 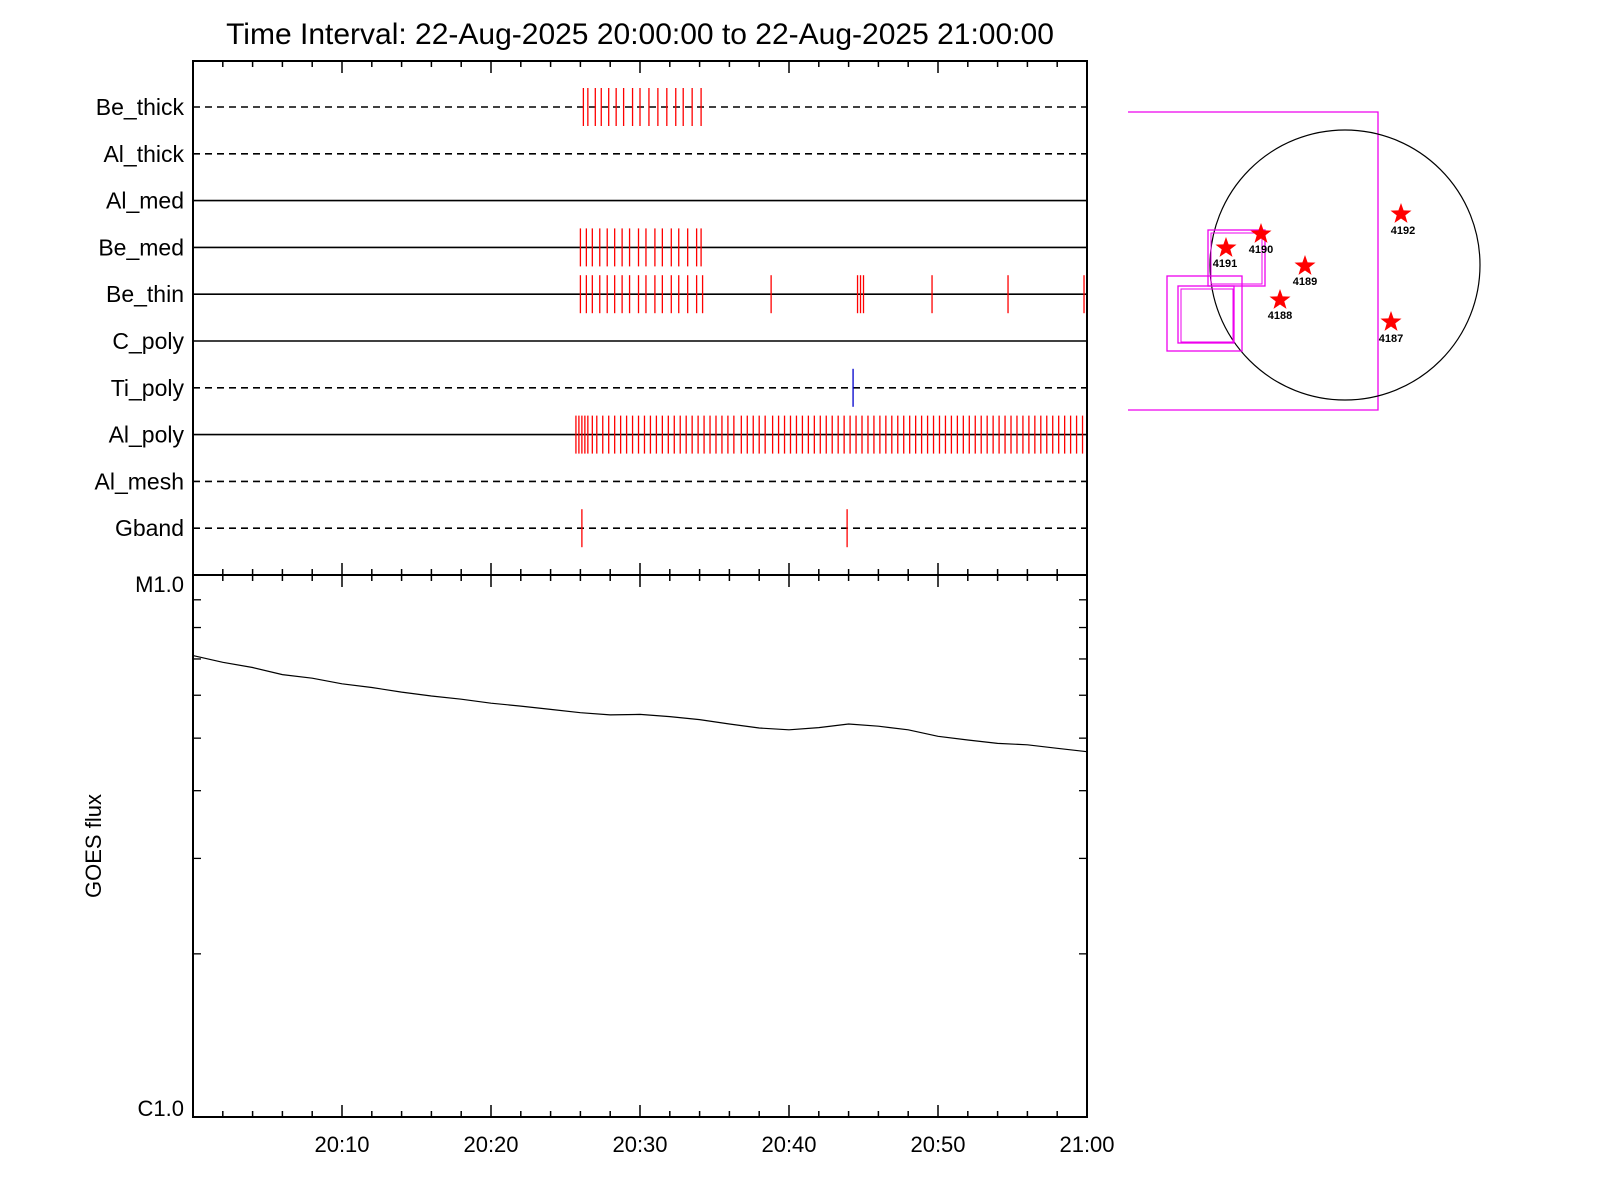 I want to click on fov-box-small-outer, so click(x=1204, y=313).